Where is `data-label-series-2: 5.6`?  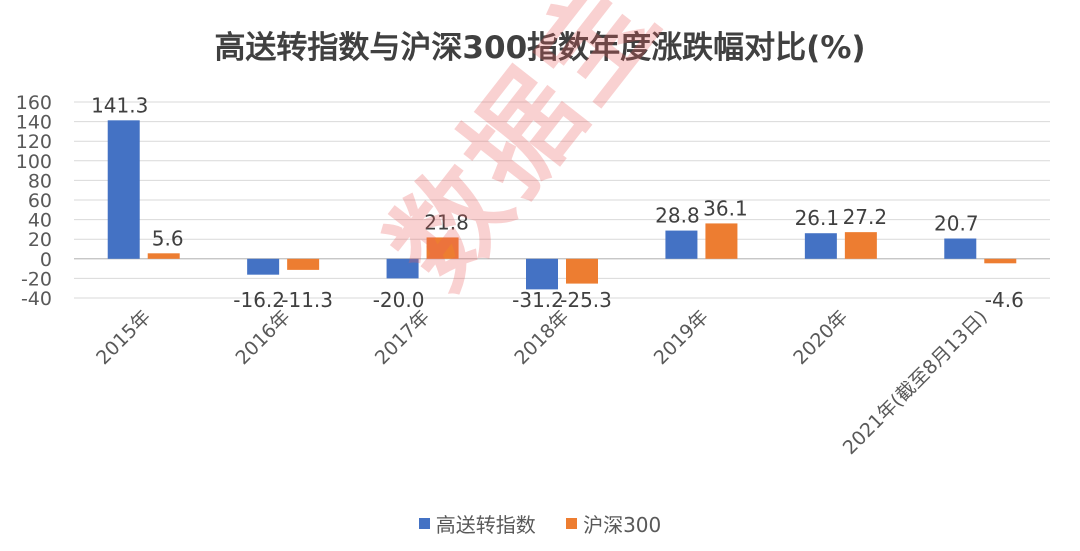 data-label-series-2: 5.6 is located at coordinates (168, 238).